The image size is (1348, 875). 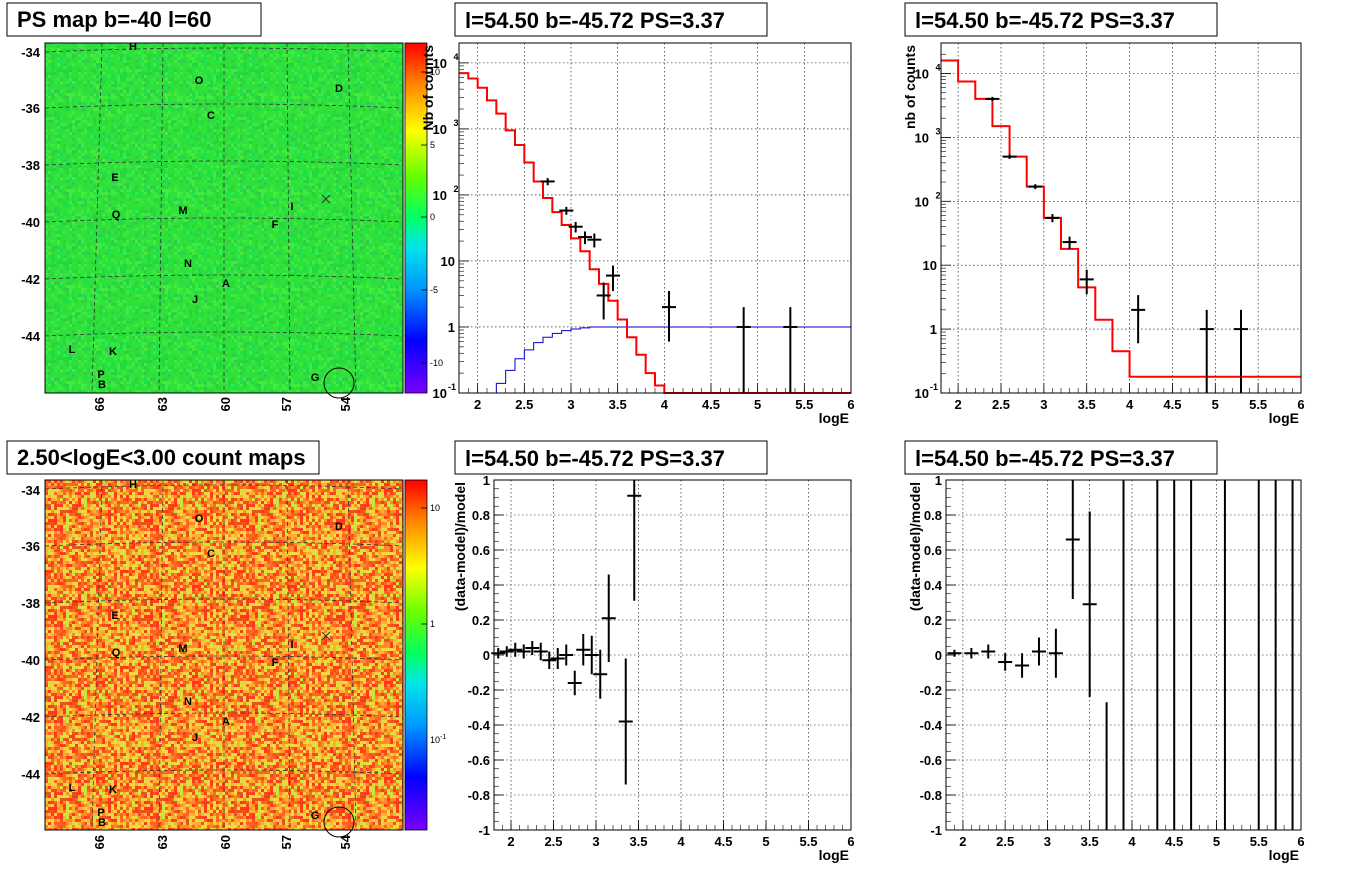 I want to click on map-counts-lon-ticks: 66 63 60 57 54, so click(x=222, y=841).